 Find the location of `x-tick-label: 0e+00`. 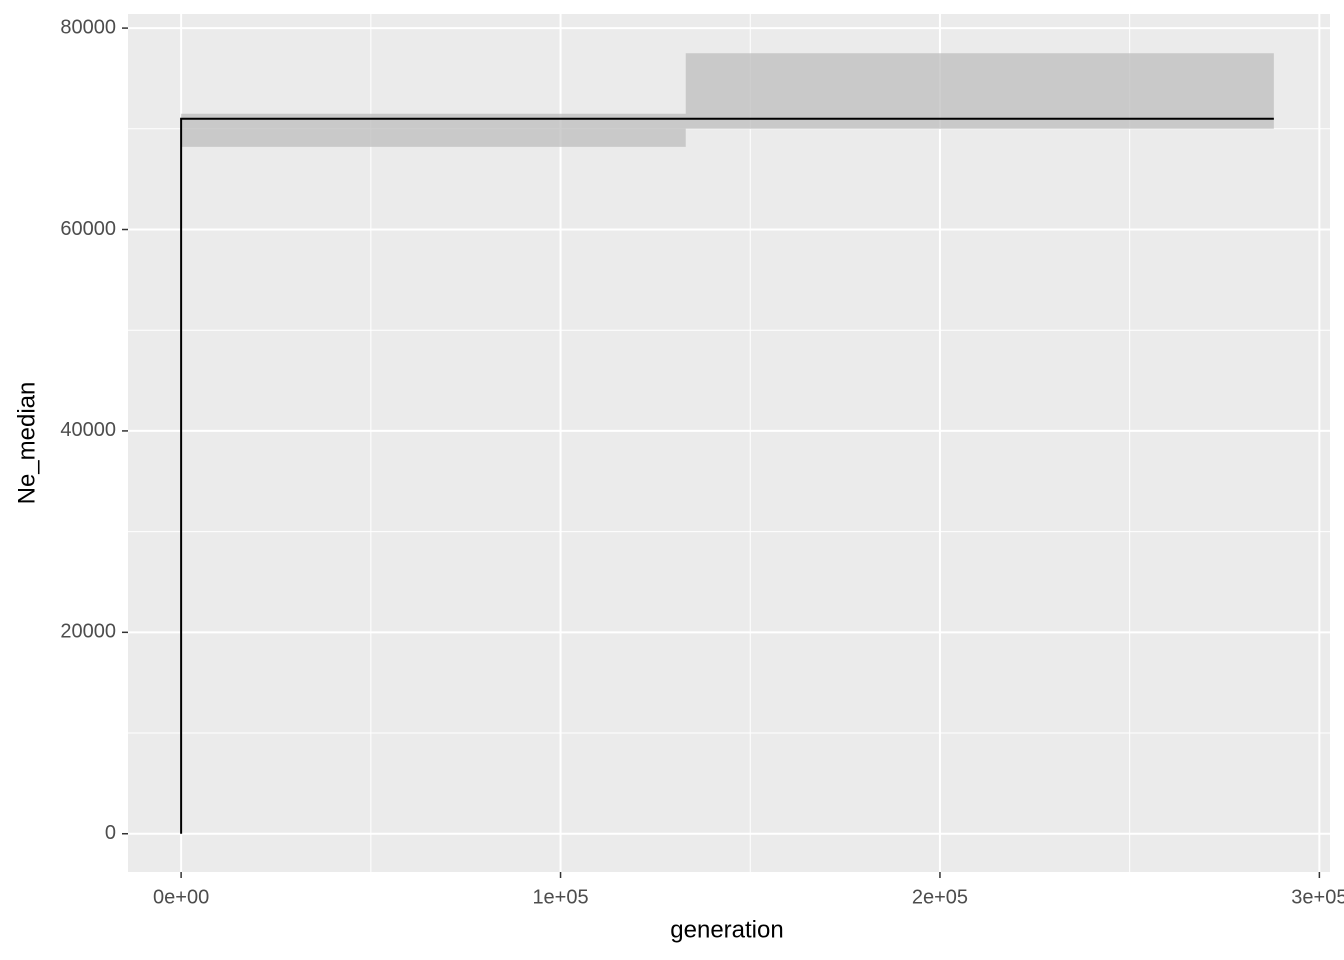

x-tick-label: 0e+00 is located at coordinates (181, 897).